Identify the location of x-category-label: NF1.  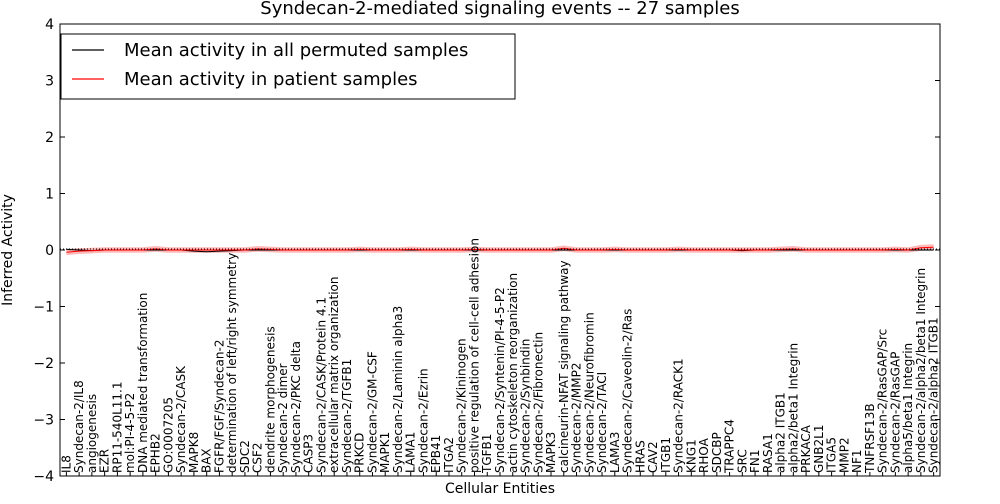
(857, 461).